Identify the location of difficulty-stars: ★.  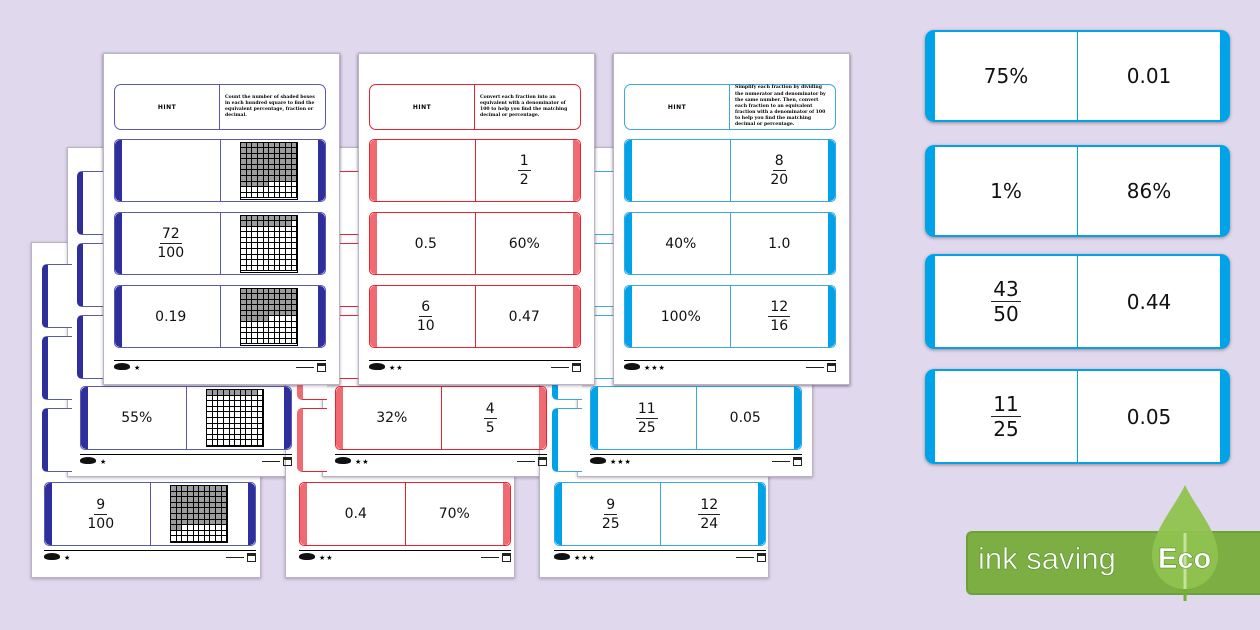
(104, 462).